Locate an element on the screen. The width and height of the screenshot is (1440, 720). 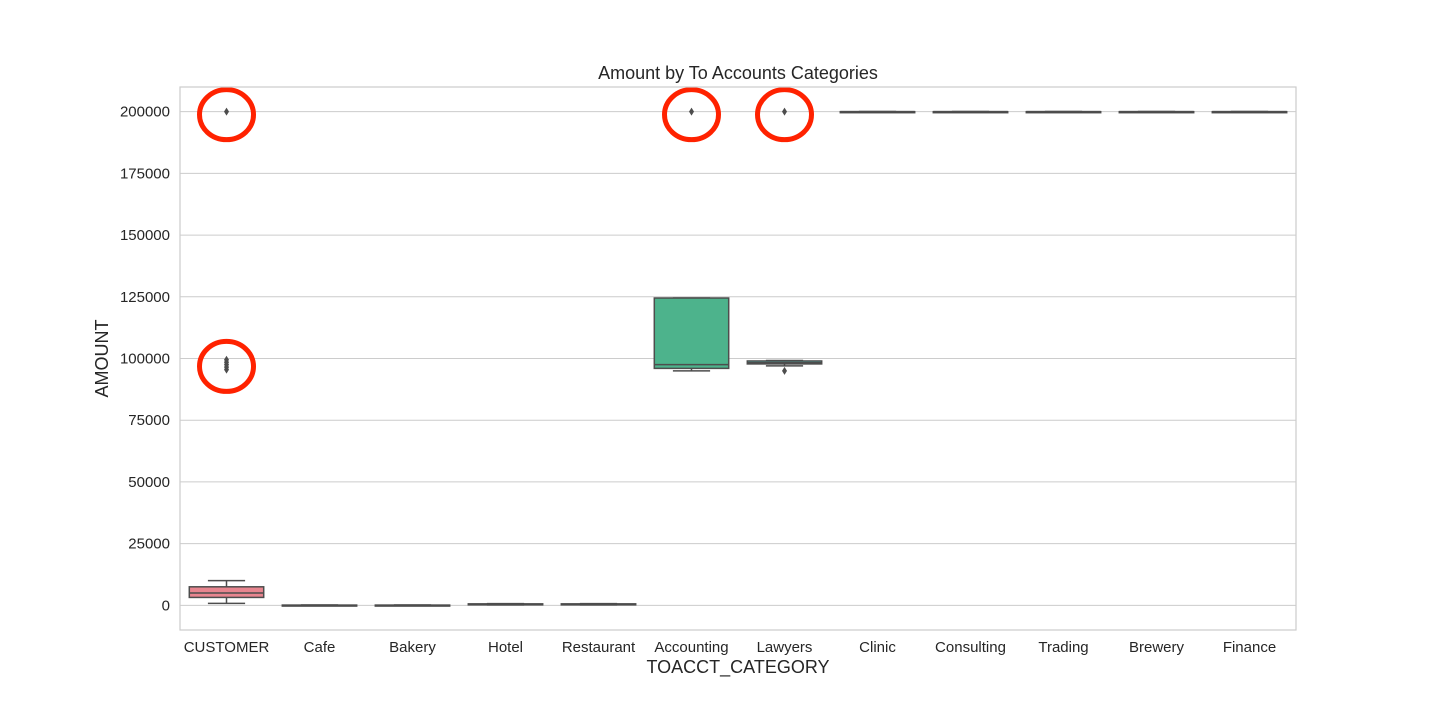
y-tick-label: 0 is located at coordinates (166, 605).